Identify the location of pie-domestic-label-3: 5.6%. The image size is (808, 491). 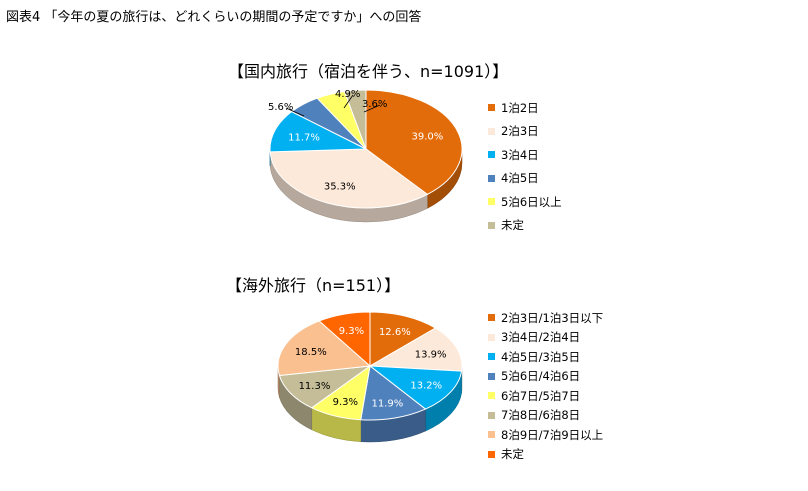
(280, 107).